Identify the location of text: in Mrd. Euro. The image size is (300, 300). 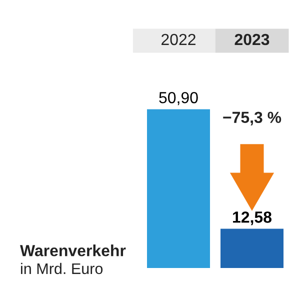
(62, 268).